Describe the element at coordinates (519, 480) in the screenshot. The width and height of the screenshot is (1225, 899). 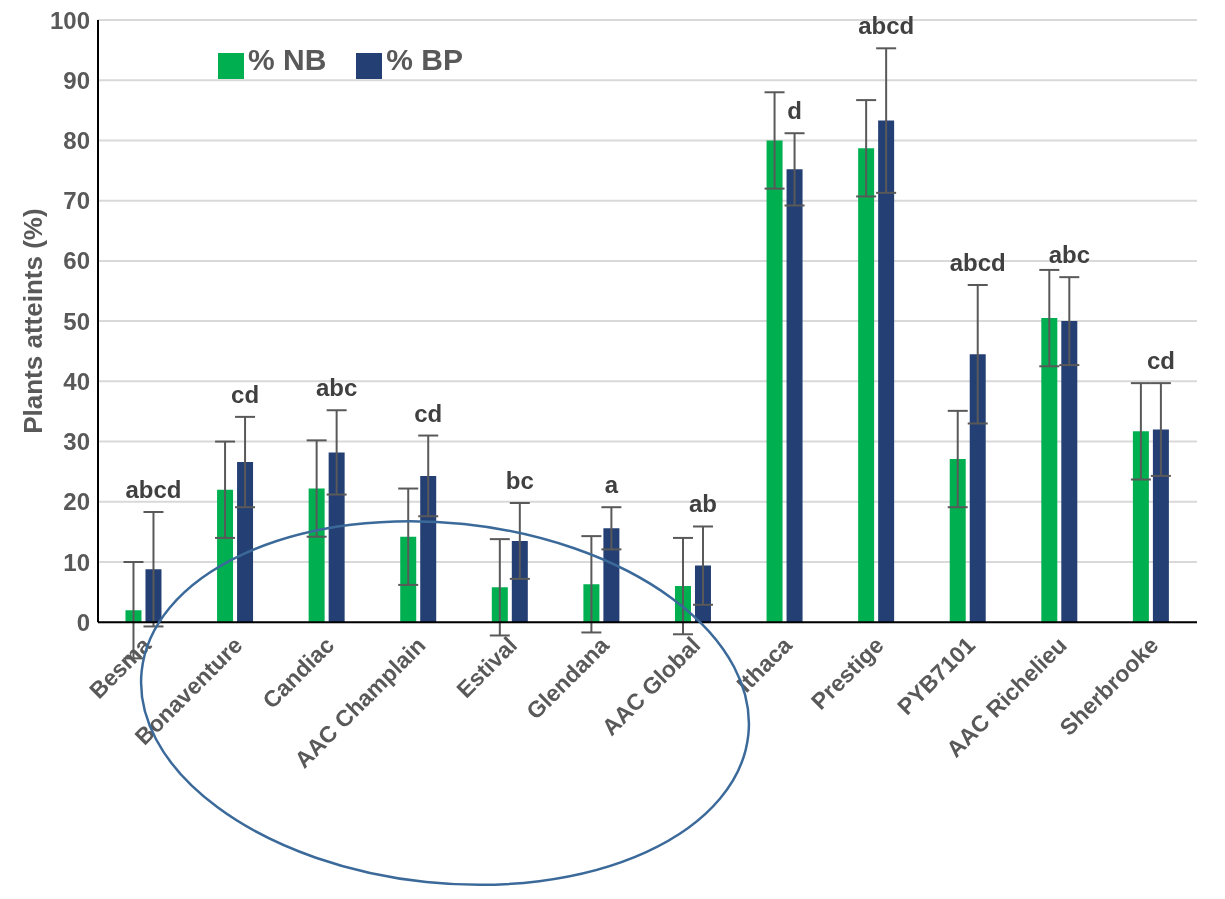
I see `annotation: bc` at that location.